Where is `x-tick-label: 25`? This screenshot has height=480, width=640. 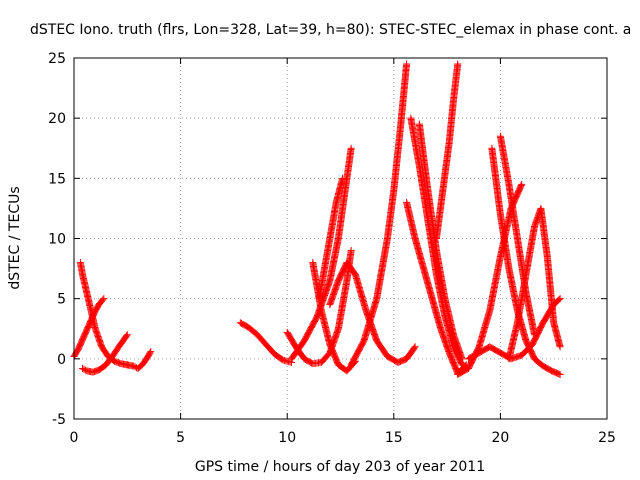
x-tick-label: 25 is located at coordinates (607, 438).